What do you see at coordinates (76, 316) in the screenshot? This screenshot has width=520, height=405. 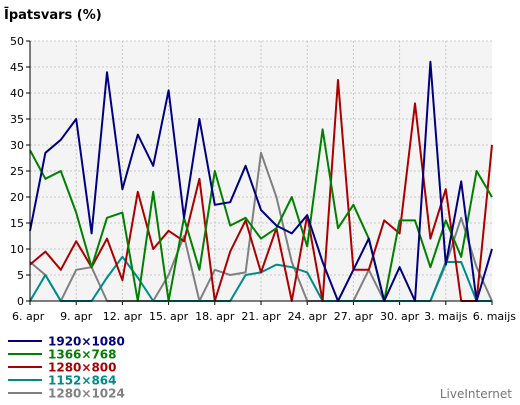 I see `x-tick-label: 9. apr` at bounding box center [76, 316].